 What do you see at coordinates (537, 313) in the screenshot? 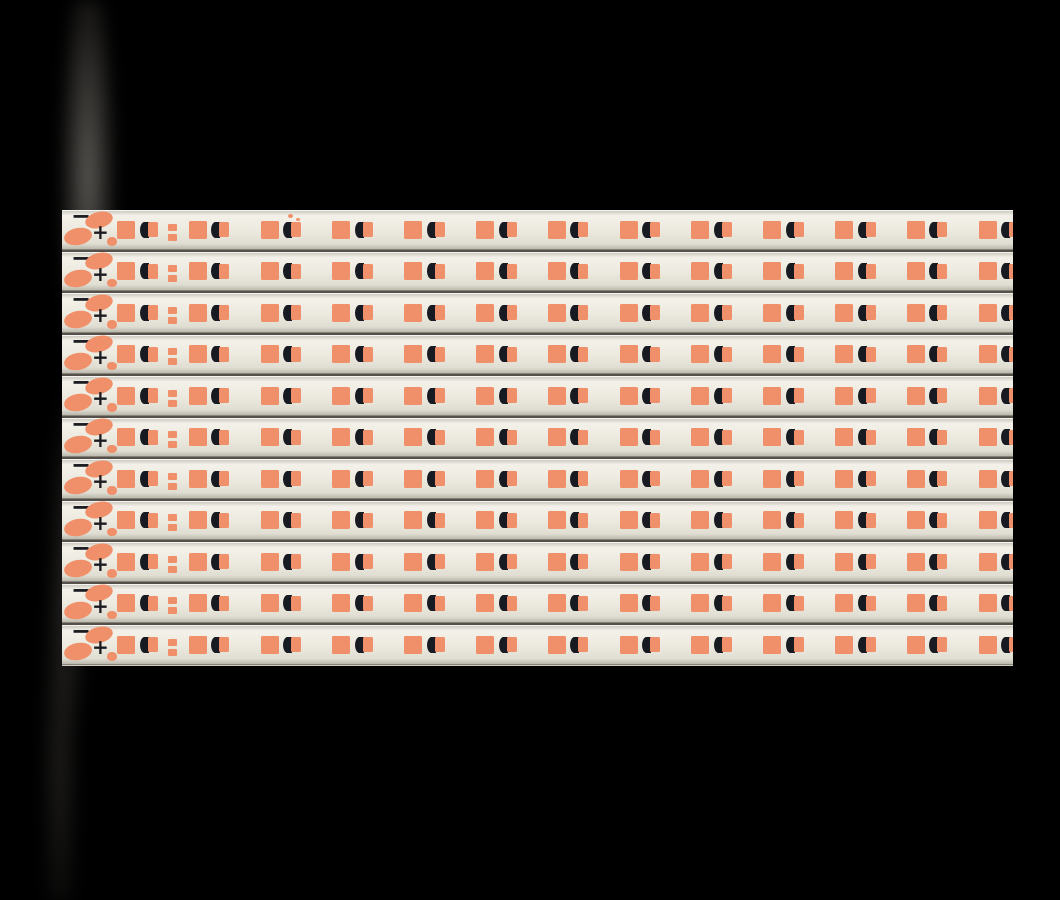
I see `led-strip: − +` at bounding box center [537, 313].